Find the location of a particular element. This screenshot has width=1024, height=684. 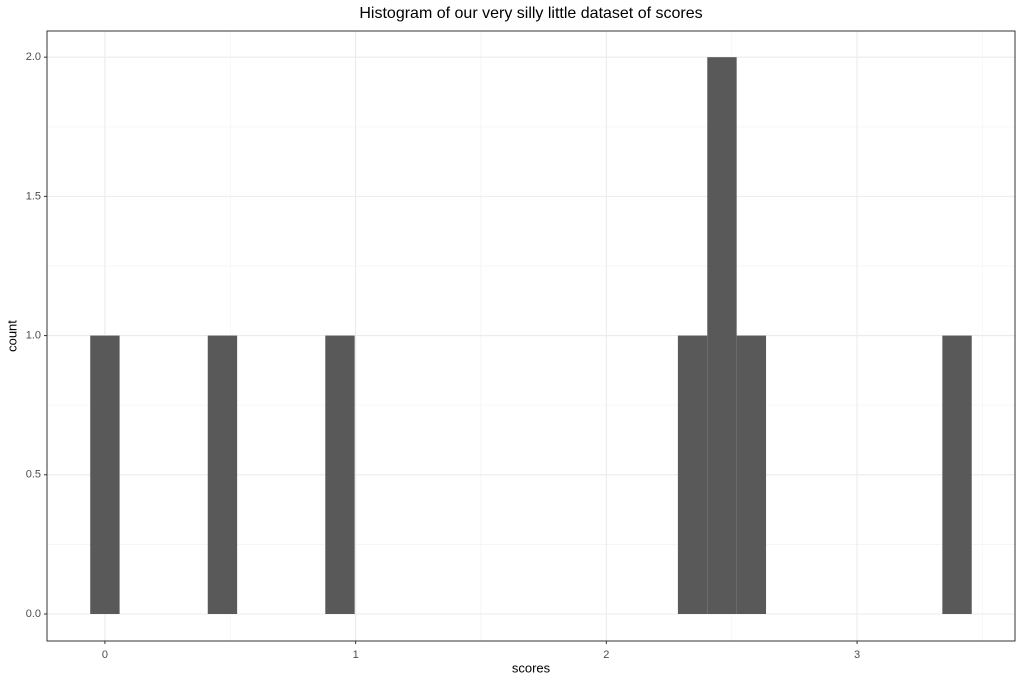

x-tick-label: 0 is located at coordinates (105, 655).